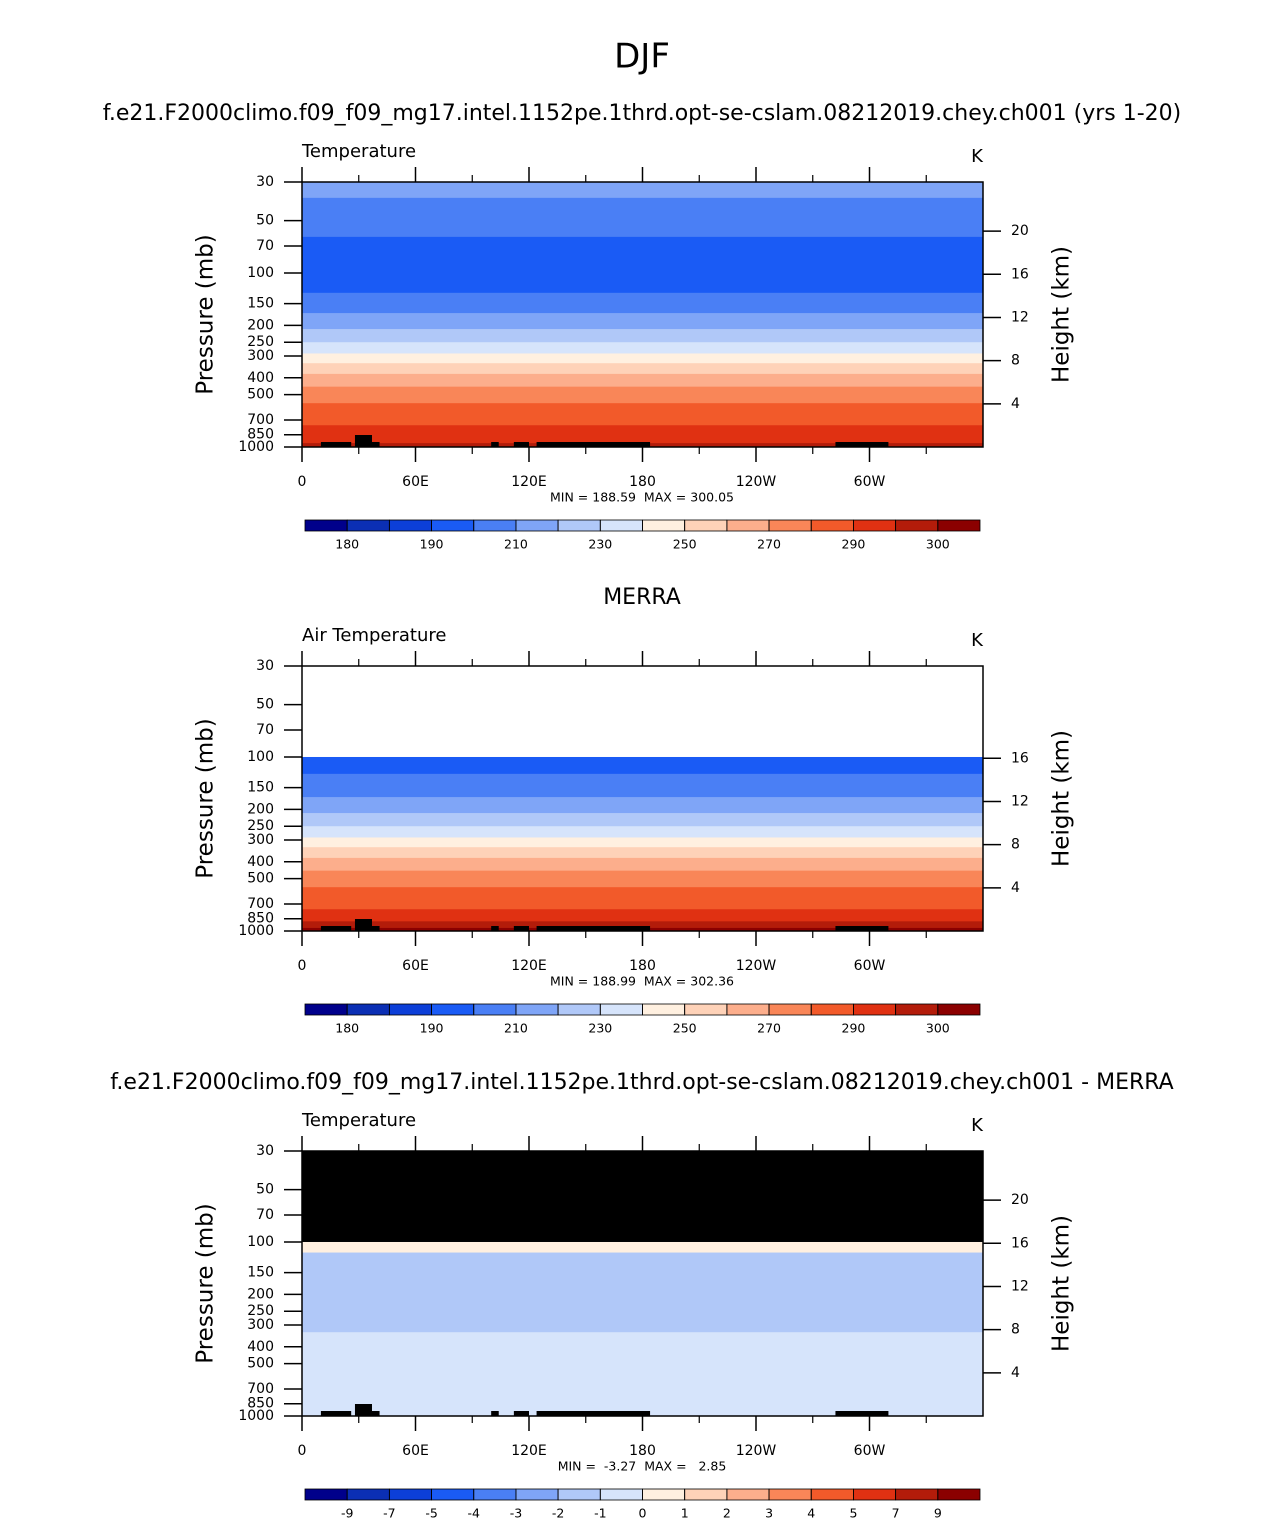 This screenshot has width=1285, height=1525. Describe the element at coordinates (642, 597) in the screenshot. I see `panel-title: MERRA` at that location.